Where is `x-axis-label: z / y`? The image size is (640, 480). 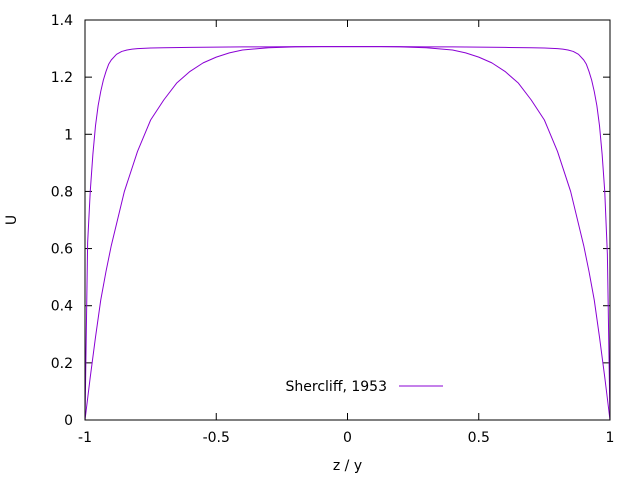
x-axis-label: z / y is located at coordinates (347, 466).